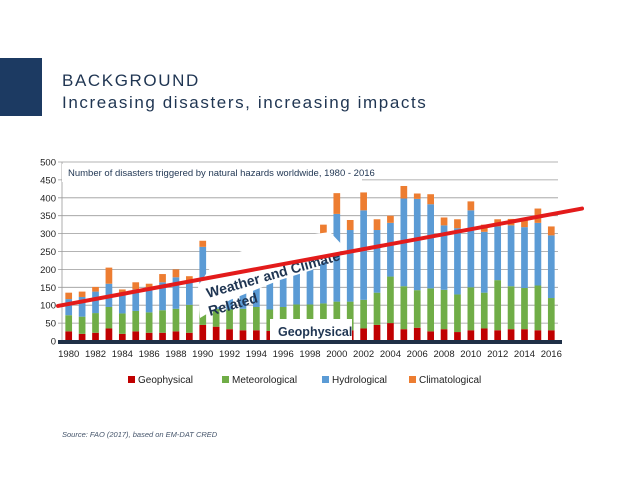 This screenshot has width=638, height=479. Describe the element at coordinates (149, 286) in the screenshot. I see `bar-climatological-1986` at that location.